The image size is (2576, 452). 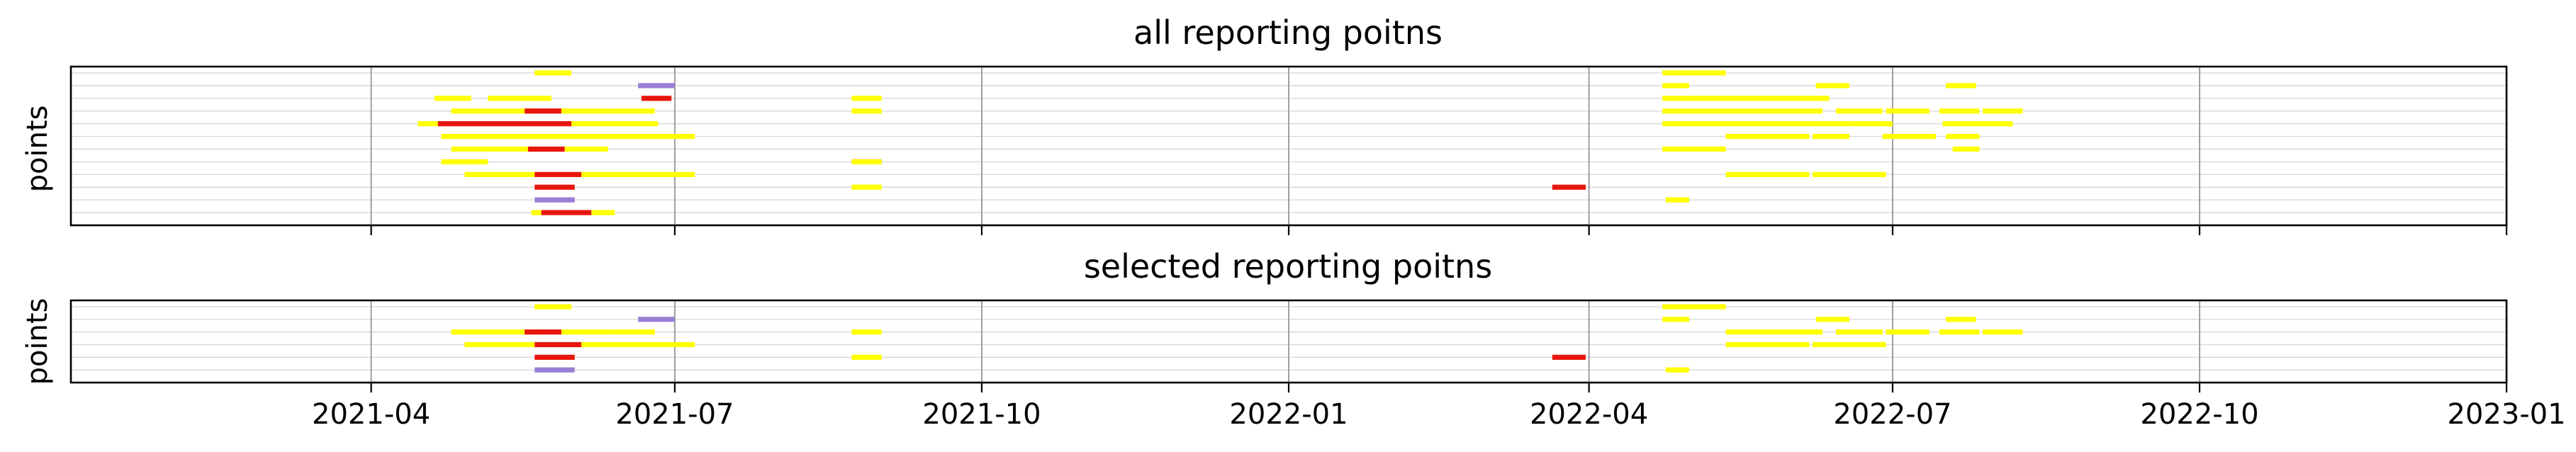 I want to click on x-tick-label: 2021-04, so click(x=371, y=415).